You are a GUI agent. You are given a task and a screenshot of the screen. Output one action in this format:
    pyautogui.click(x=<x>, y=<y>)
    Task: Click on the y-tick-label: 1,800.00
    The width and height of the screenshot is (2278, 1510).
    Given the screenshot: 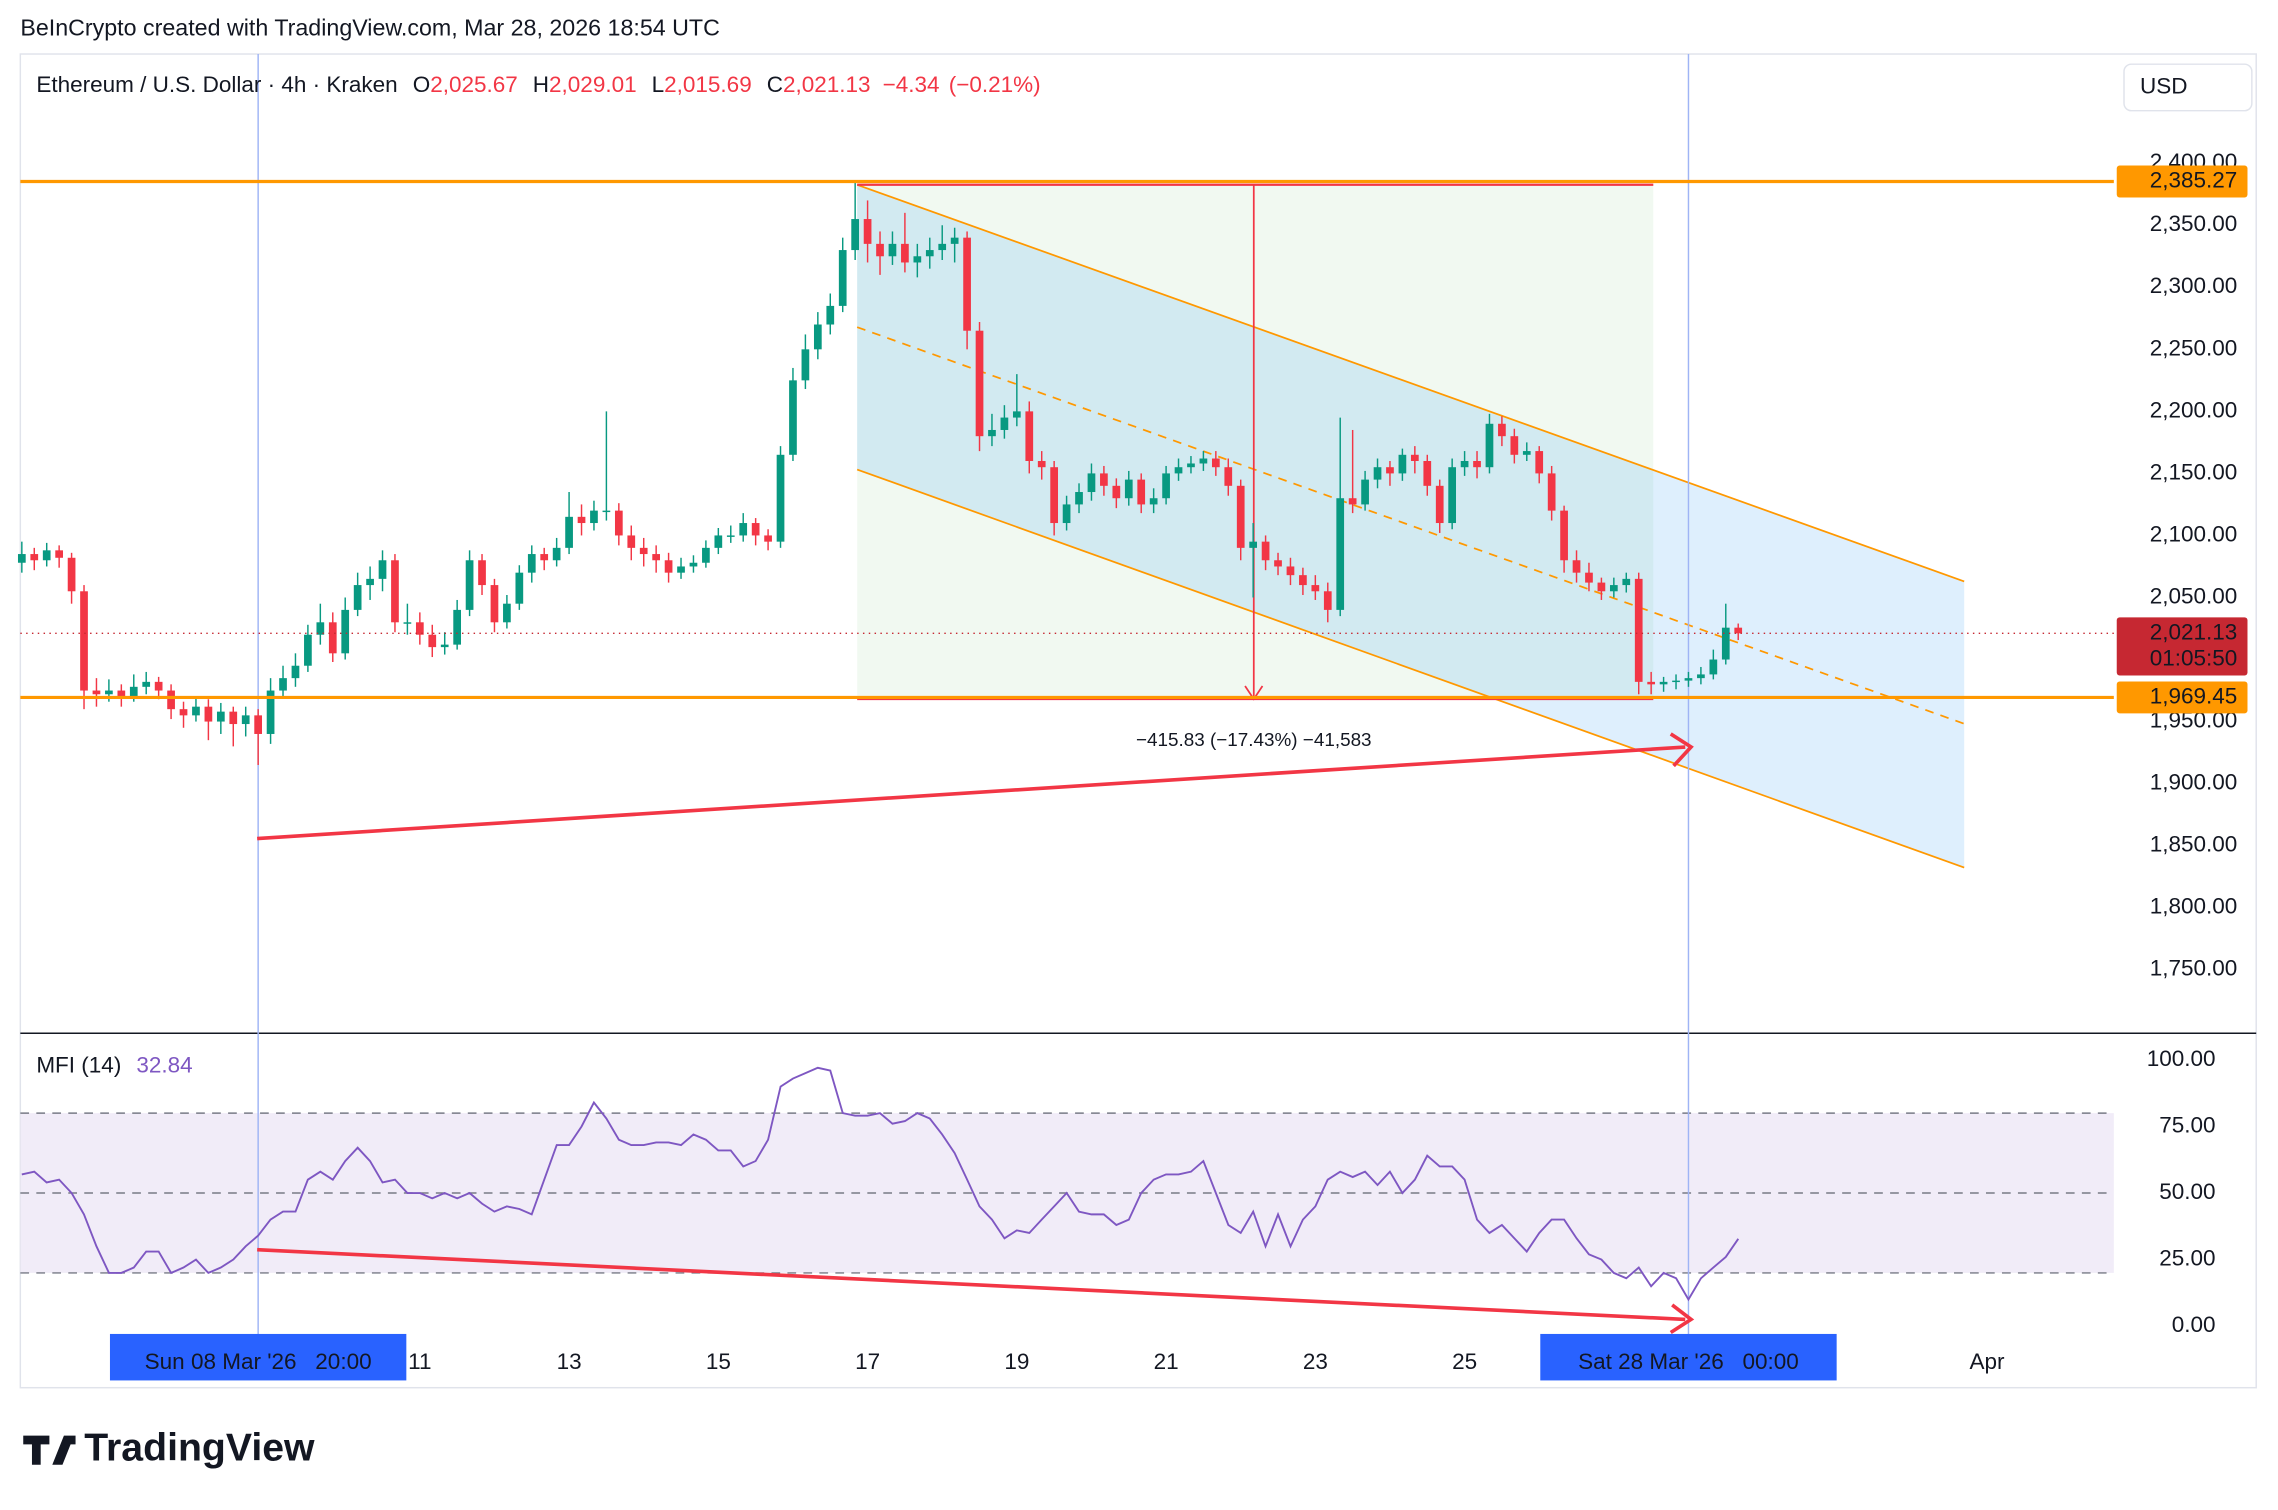 What is the action you would take?
    pyautogui.click(x=2194, y=906)
    